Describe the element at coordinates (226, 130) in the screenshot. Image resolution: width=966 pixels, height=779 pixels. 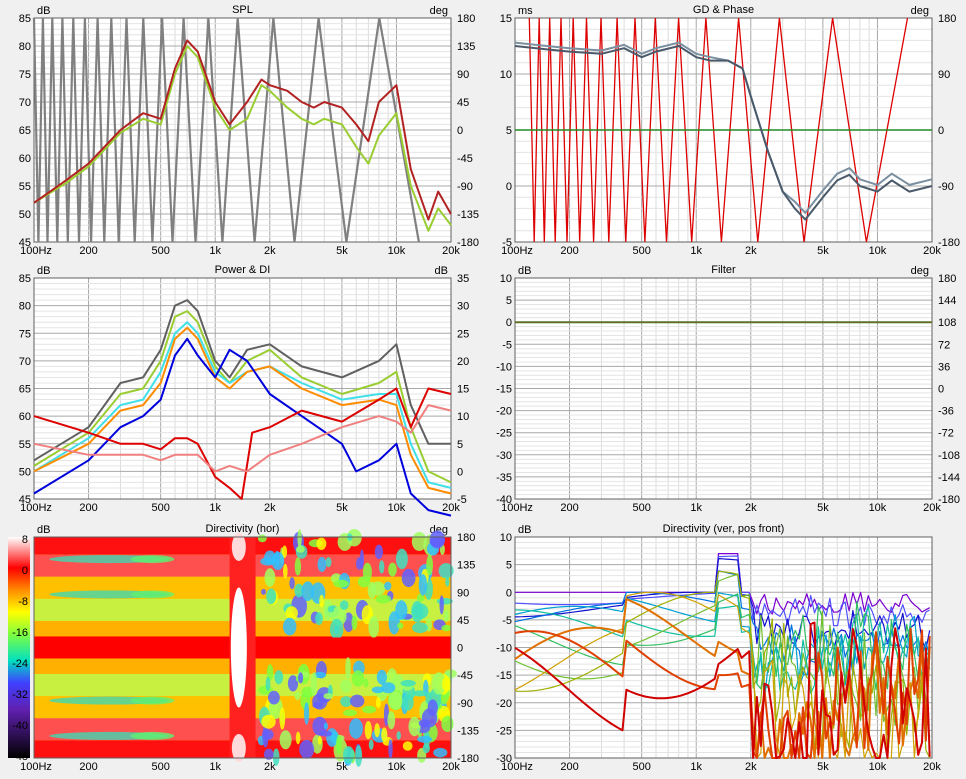
I see `phase-trace` at that location.